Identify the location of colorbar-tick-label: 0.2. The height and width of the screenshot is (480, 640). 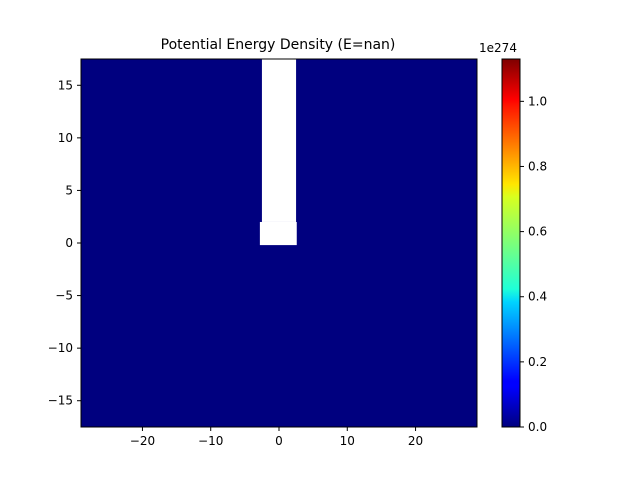
(537, 362).